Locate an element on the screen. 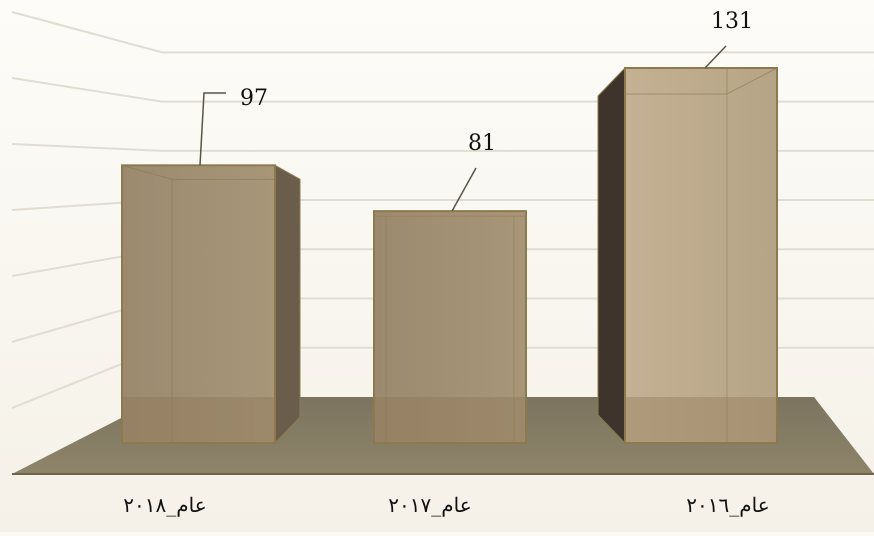 Image resolution: width=874 pixels, height=536 pixels. category-labels: عام_٢٠١٨ عام_٢٠١٧ عام_٢٠١٦ is located at coordinates (446, 505).